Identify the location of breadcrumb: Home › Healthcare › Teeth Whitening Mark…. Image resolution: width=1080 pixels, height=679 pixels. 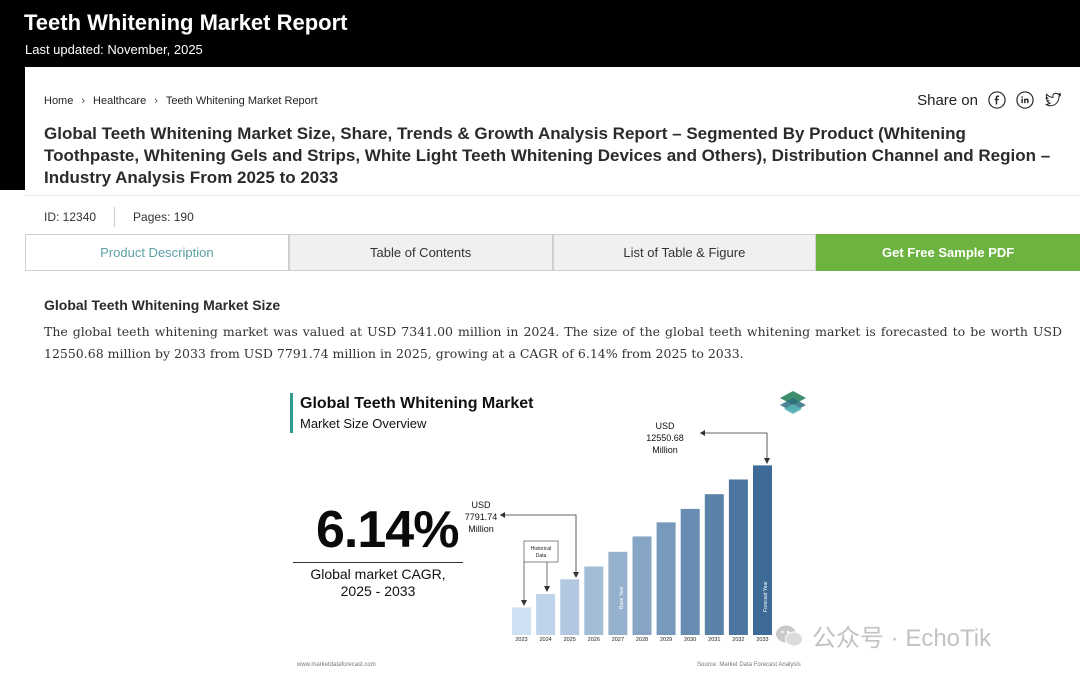
(181, 101).